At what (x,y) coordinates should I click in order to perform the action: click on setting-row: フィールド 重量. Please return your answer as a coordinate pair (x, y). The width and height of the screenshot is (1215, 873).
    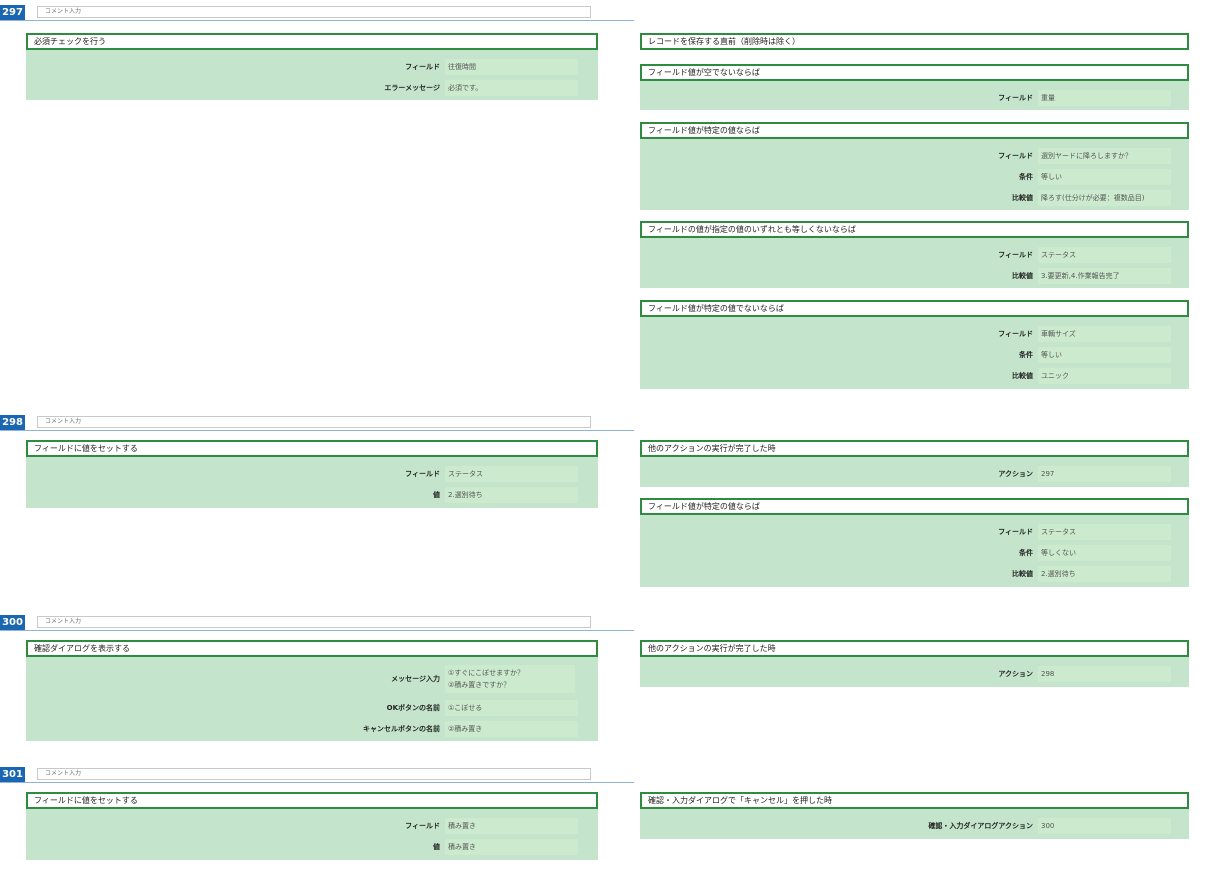
    Looking at the image, I should click on (914, 98).